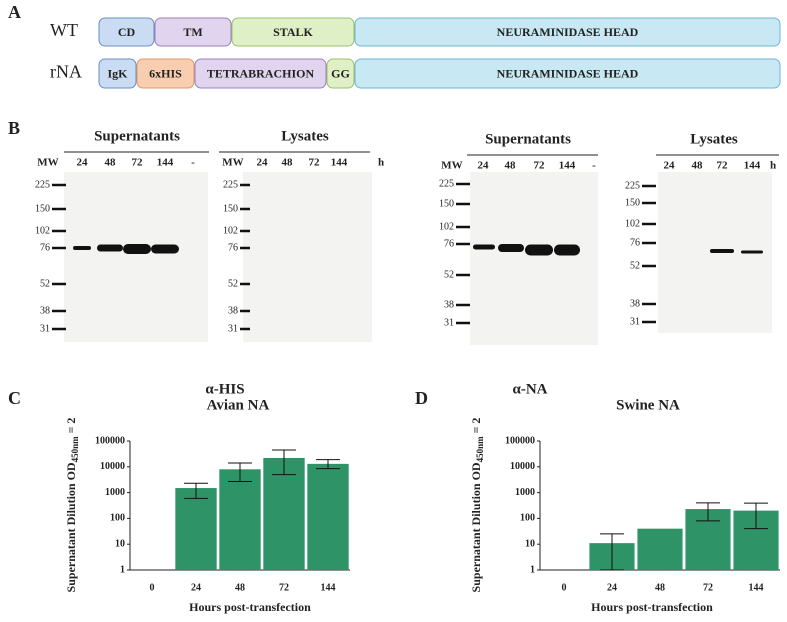 Image resolution: width=787 pixels, height=622 pixels. I want to click on domain-label: STALK, so click(293, 32).